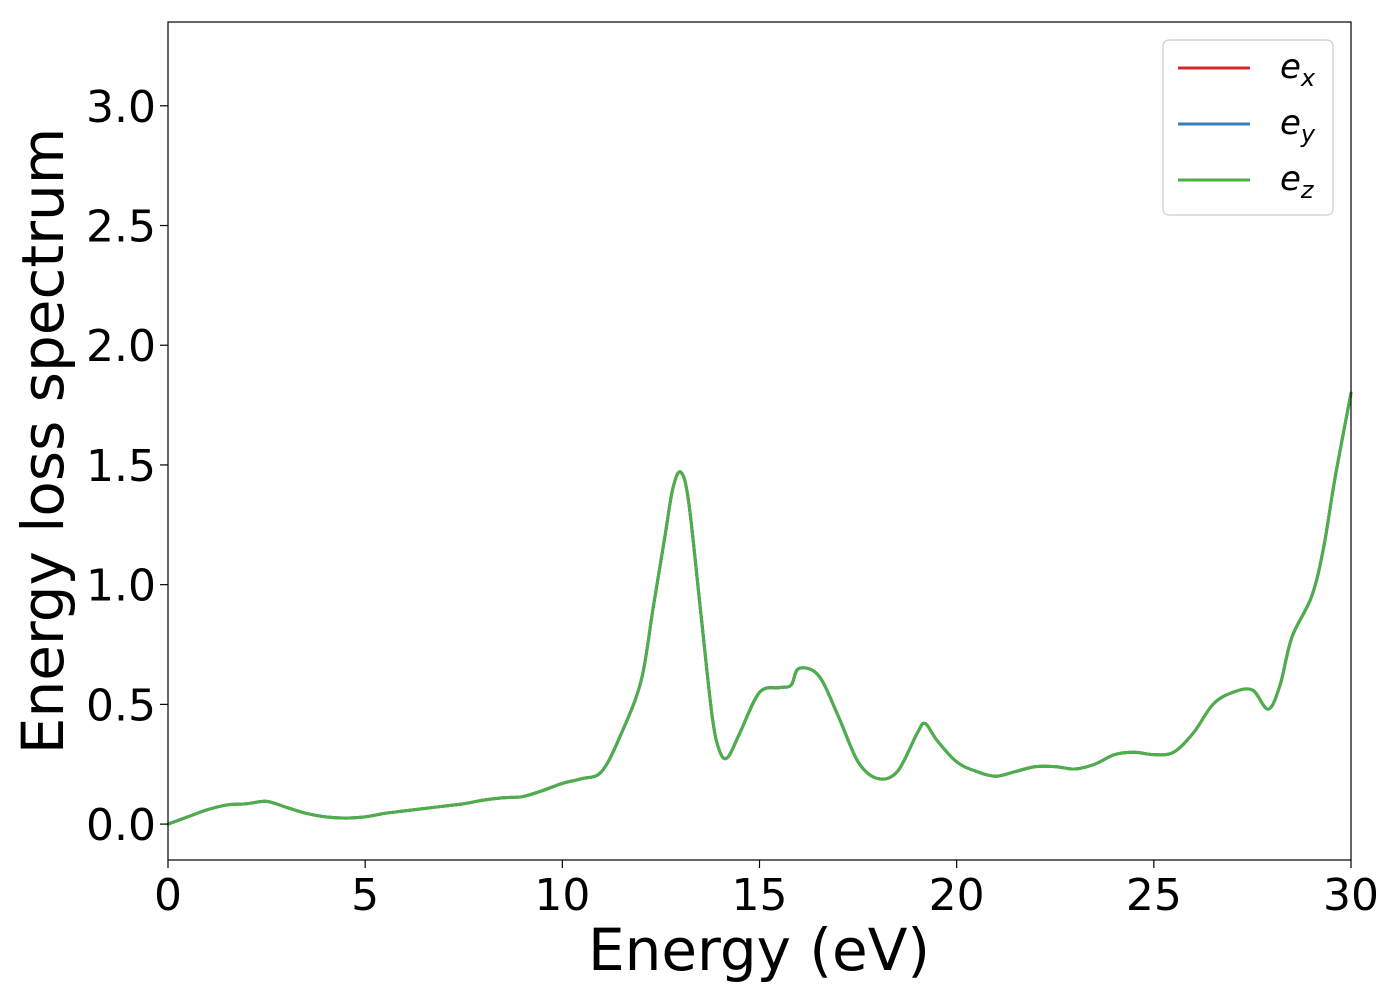 Image resolution: width=1400 pixels, height=1000 pixels. What do you see at coordinates (365, 895) in the screenshot?
I see `x-tick-label: 5` at bounding box center [365, 895].